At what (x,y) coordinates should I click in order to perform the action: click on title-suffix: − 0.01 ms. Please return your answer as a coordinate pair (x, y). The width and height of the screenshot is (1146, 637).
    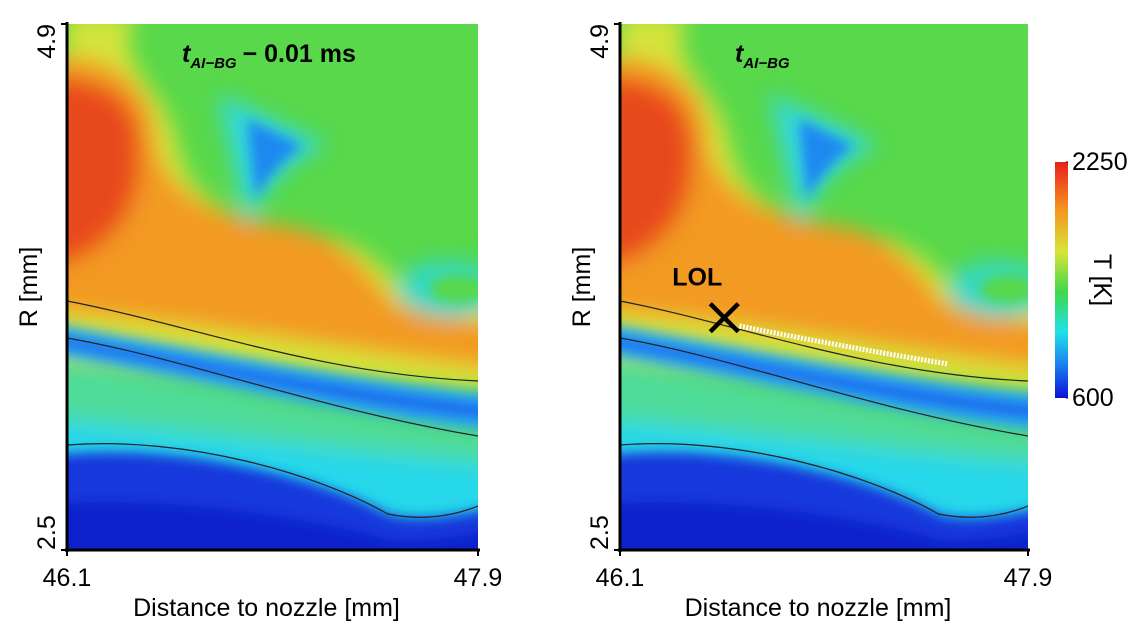
    Looking at the image, I should click on (299, 54).